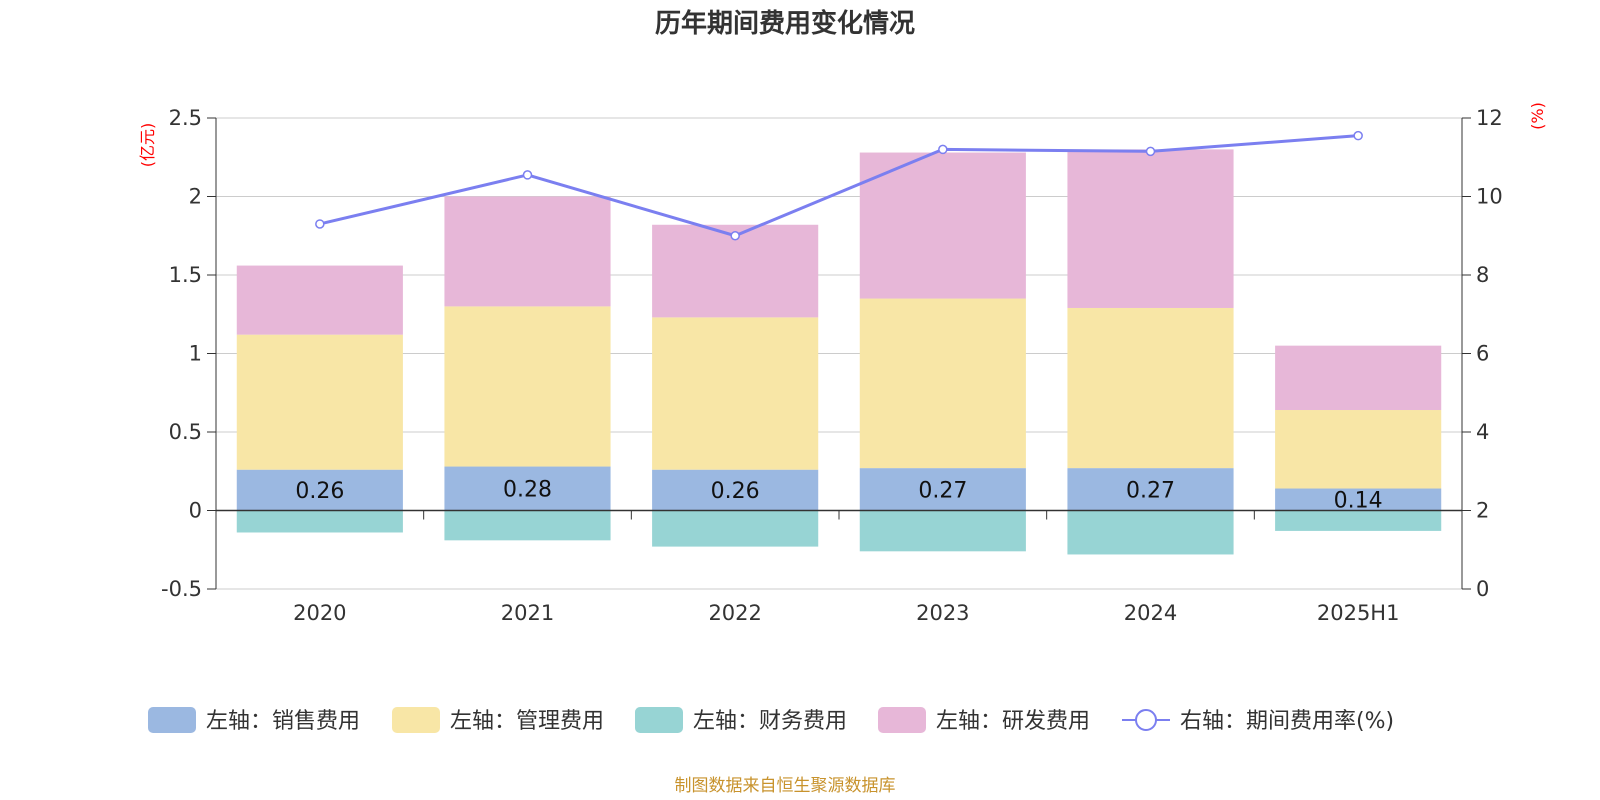 The width and height of the screenshot is (1600, 800). Describe the element at coordinates (734, 613) in the screenshot. I see `x-axis-tick-label: 2022` at that location.